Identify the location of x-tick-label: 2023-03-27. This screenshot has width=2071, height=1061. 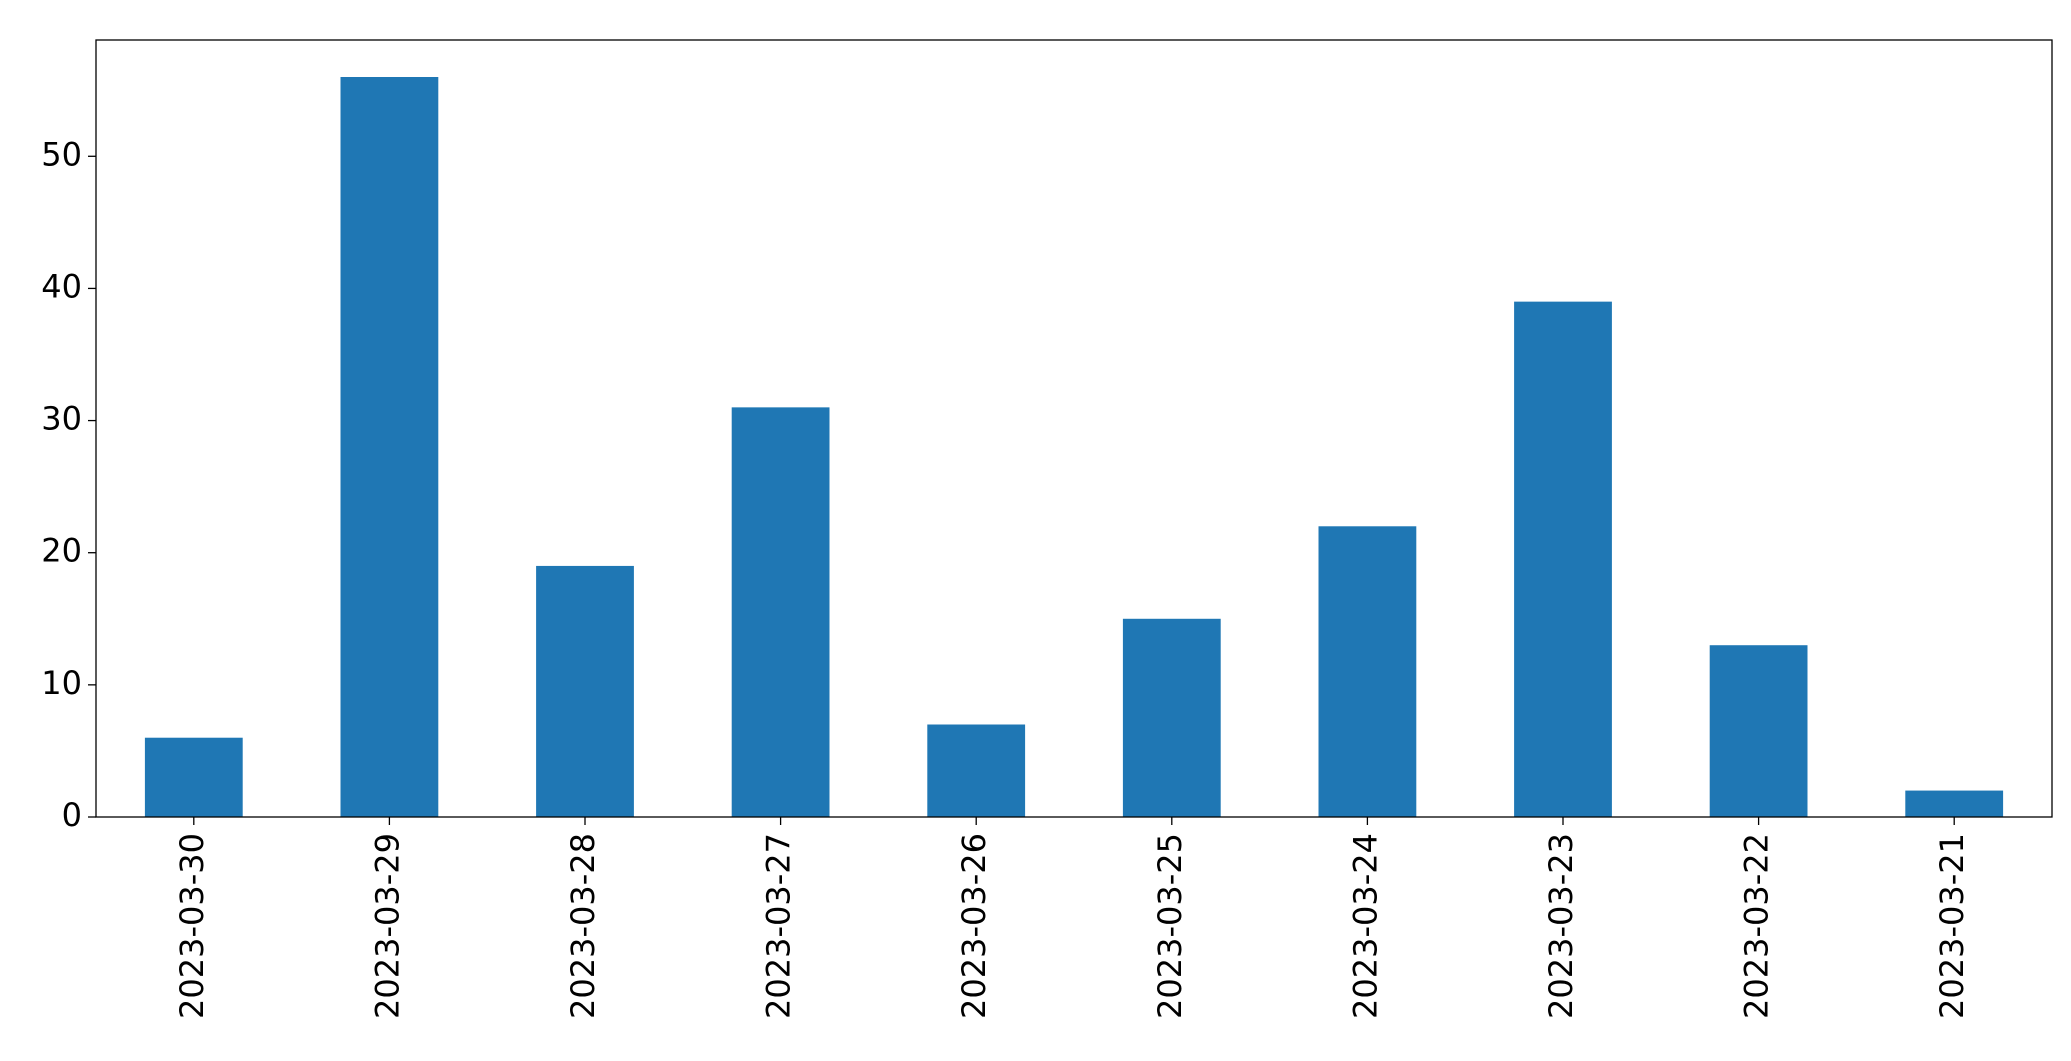
(779, 926).